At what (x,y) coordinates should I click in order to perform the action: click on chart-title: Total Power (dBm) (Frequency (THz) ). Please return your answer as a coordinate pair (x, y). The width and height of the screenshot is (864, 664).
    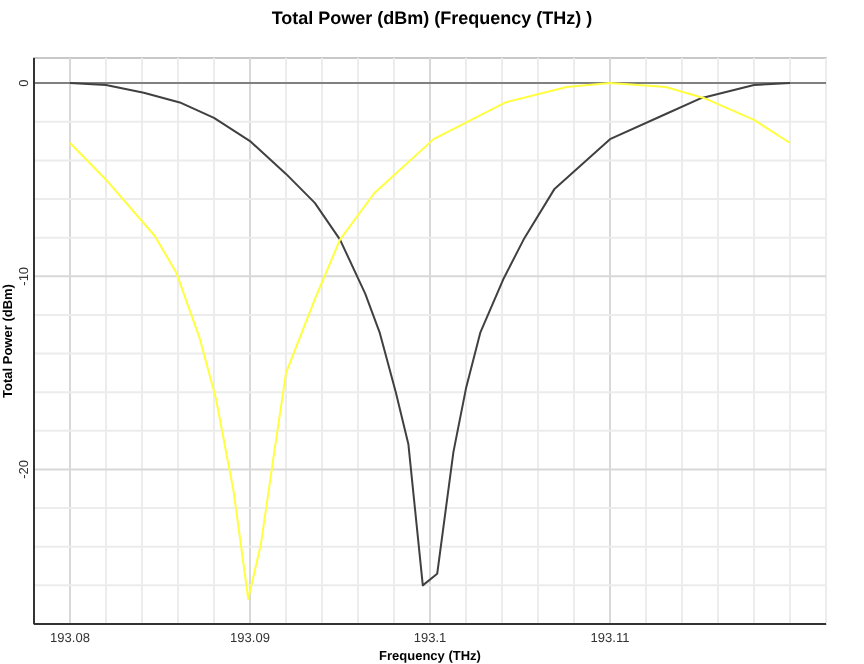
    Looking at the image, I should click on (432, 18).